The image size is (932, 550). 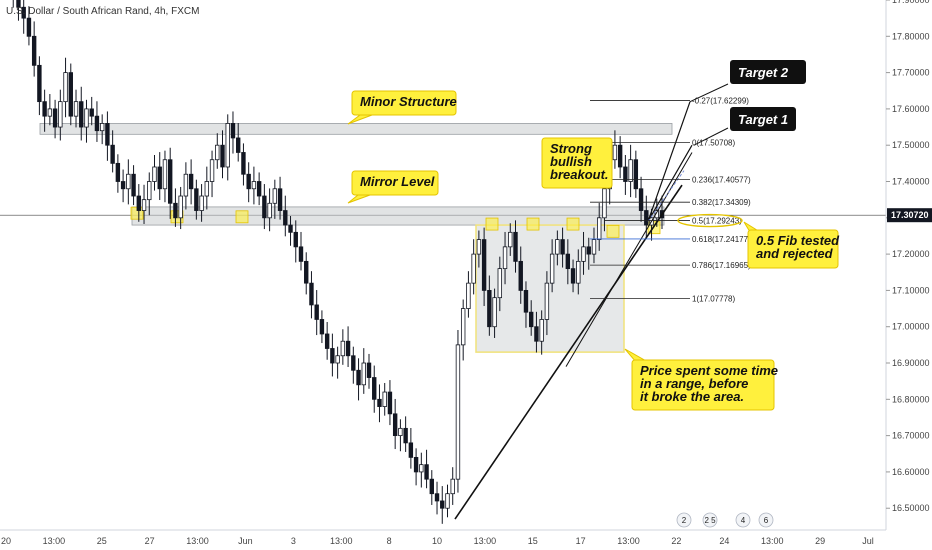 I want to click on x-tick-label: Jul, so click(x=868, y=541).